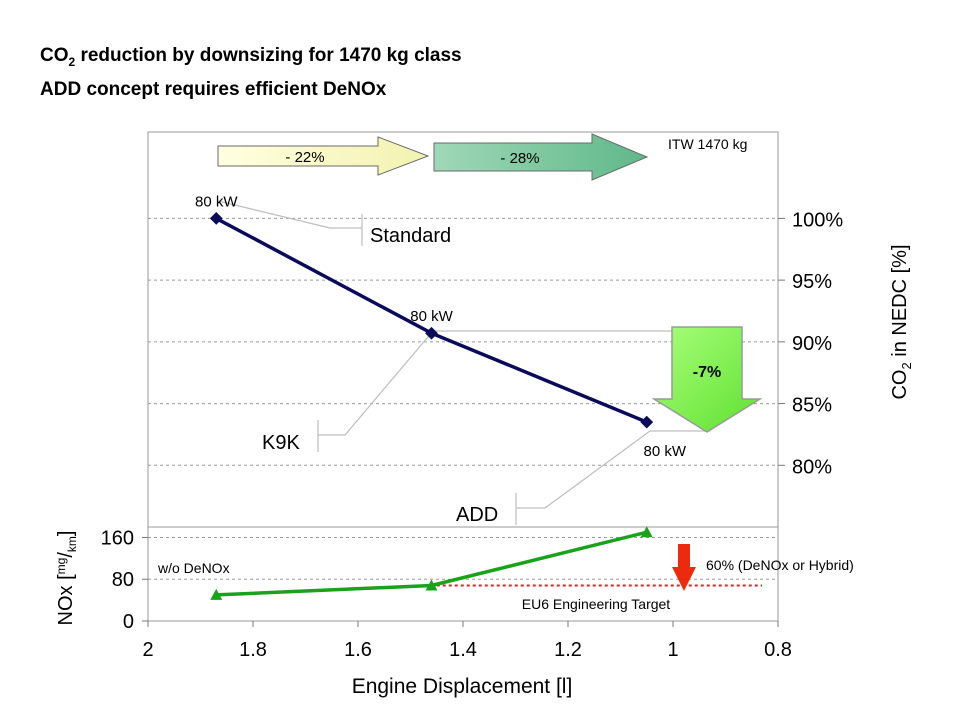 Image resolution: width=960 pixels, height=720 pixels. What do you see at coordinates (147, 650) in the screenshot?
I see `x-tick-label: 2` at bounding box center [147, 650].